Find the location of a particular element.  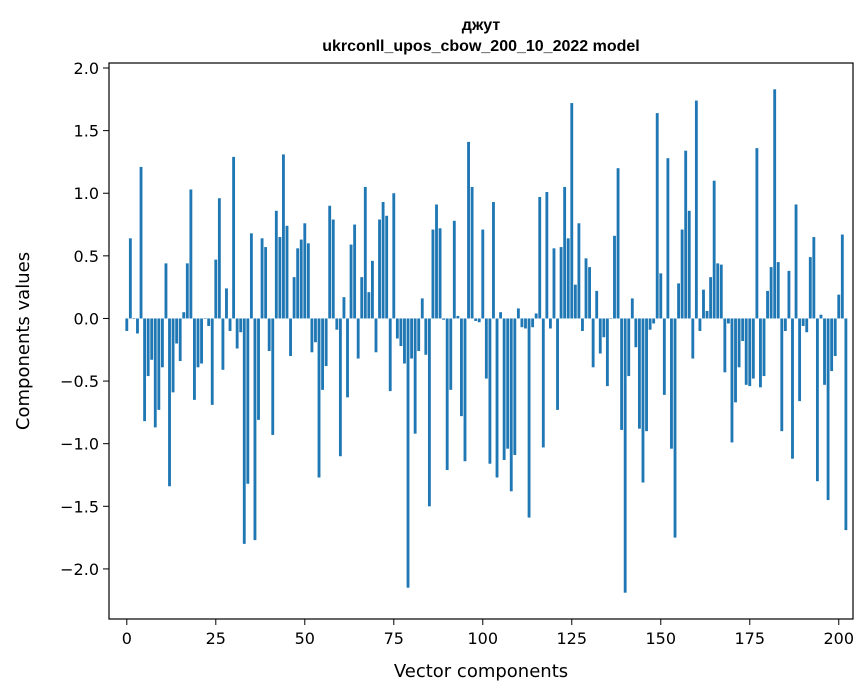

y-axis-ticks: 2.0 1.5 1.0 0.5 0.0 −0.5 −1.0 −1.5 −2.0 is located at coordinates (84, 319).